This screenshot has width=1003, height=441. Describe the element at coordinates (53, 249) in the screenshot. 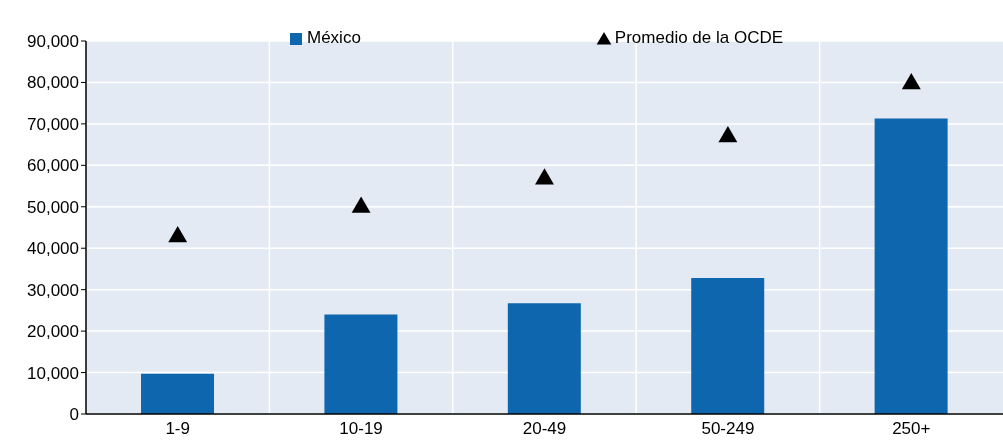

I see `y-tick-label: 40,000` at that location.